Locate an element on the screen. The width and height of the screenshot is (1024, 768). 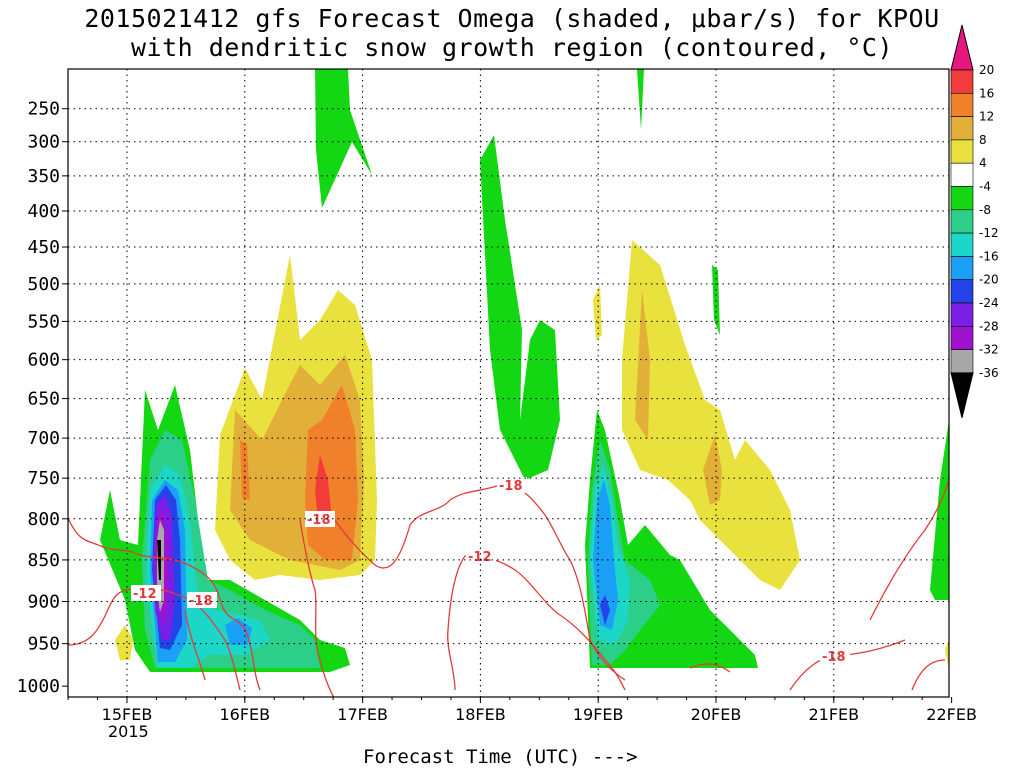
y-tick-label: 650 is located at coordinates (43, 399).